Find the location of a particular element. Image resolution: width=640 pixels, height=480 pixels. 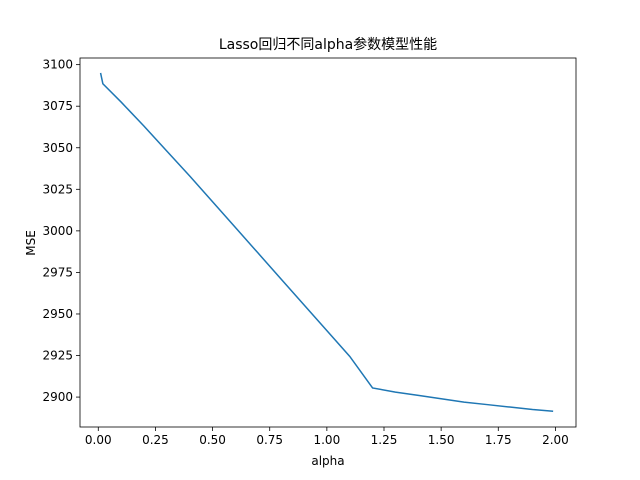

y-axis-label: MSE is located at coordinates (31, 243).